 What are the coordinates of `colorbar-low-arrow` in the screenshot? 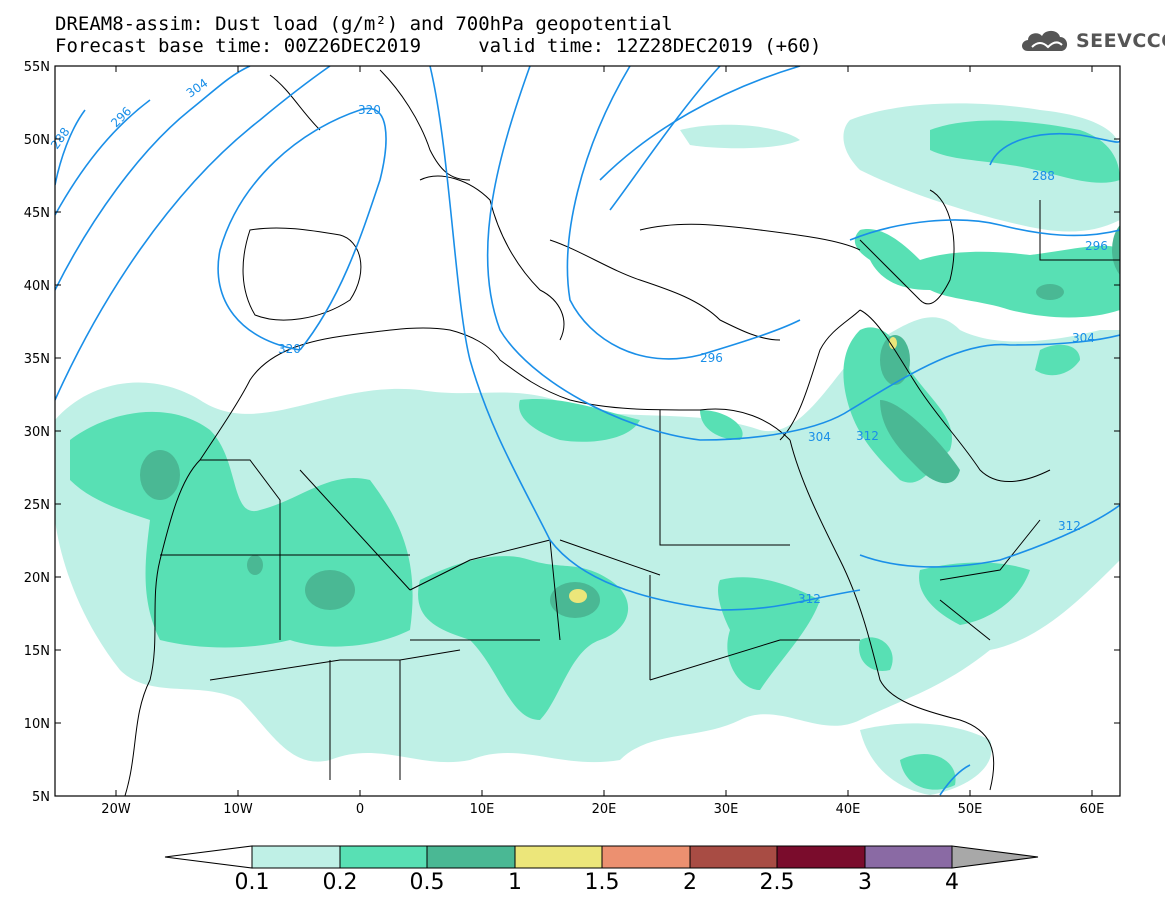 It's located at (208, 857).